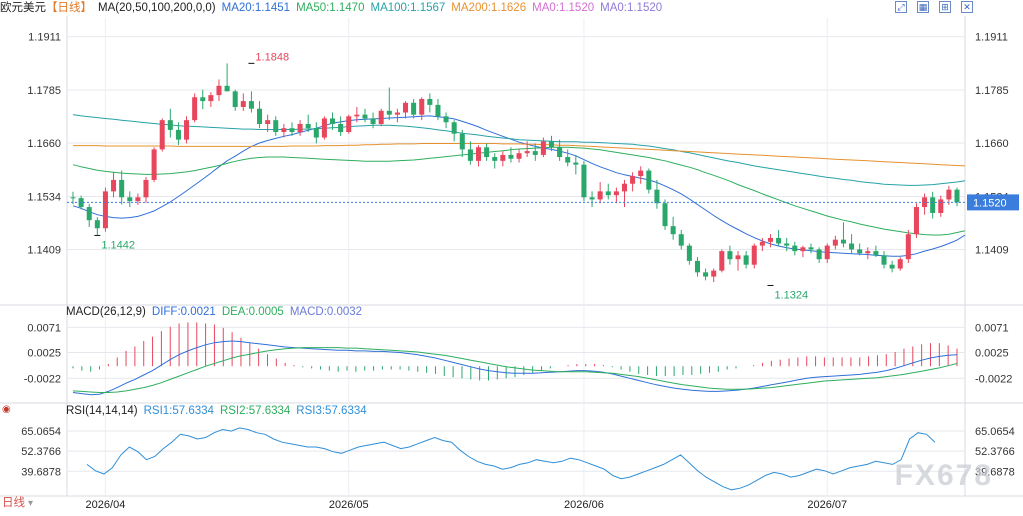 The image size is (1023, 516). I want to click on ma100-value: MA100:1.1567, so click(408, 8).